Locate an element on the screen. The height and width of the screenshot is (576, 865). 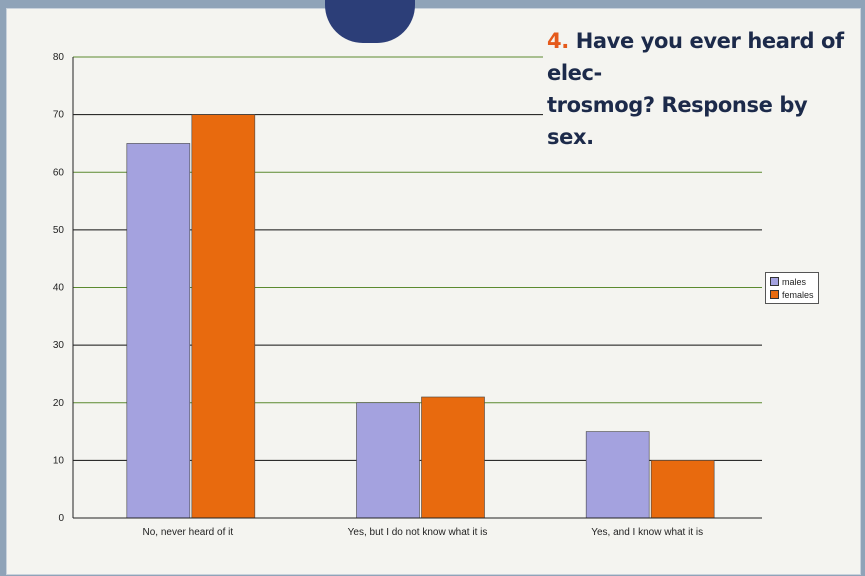
y-tick-label: 10 is located at coordinates (59, 460).